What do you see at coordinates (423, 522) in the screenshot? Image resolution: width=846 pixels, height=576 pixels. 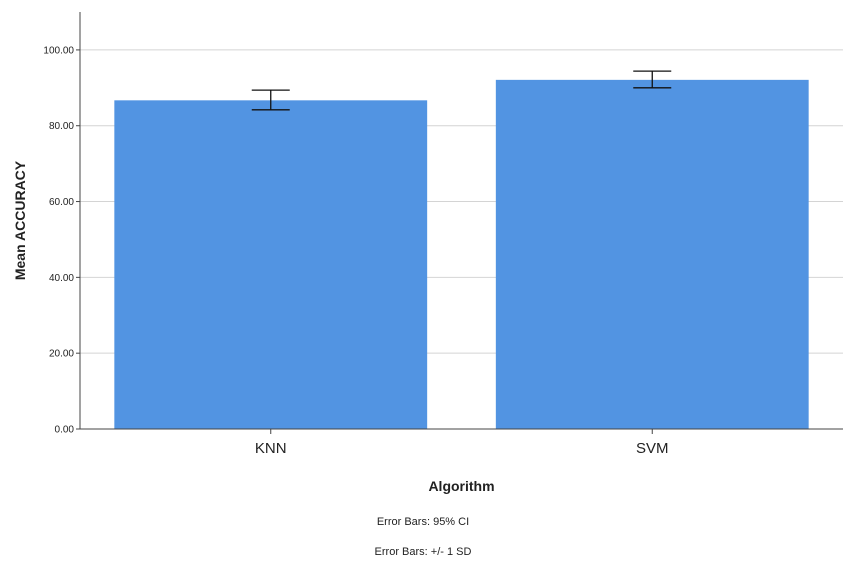 I see `error-bar-note-ci: Error Bars: 95% CI` at bounding box center [423, 522].